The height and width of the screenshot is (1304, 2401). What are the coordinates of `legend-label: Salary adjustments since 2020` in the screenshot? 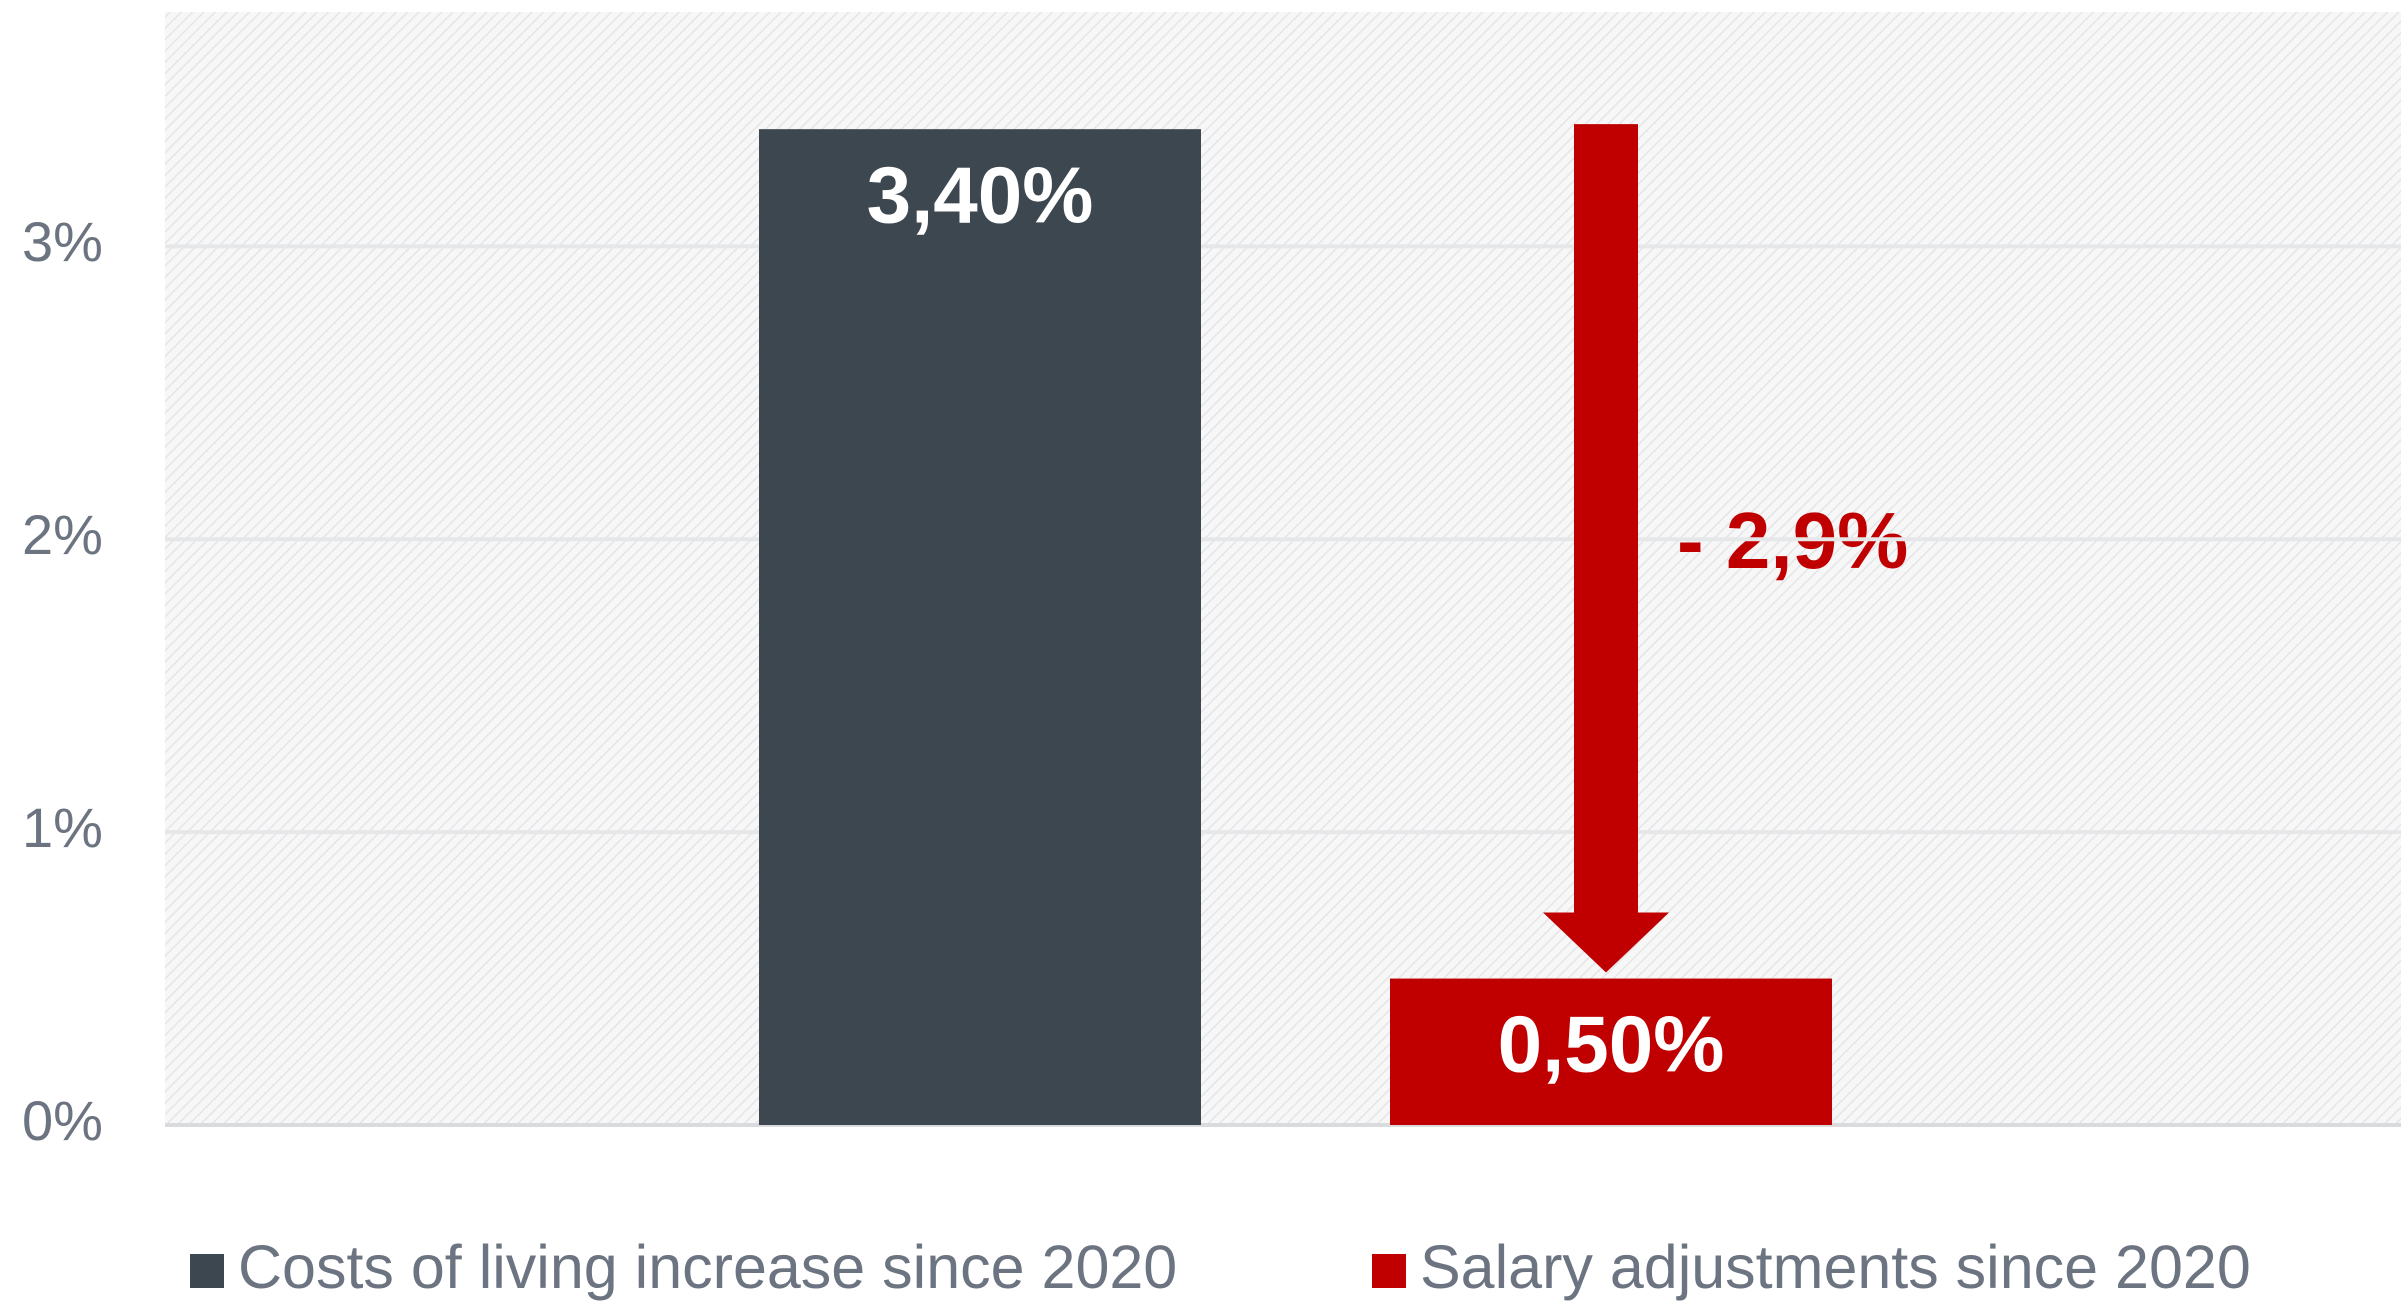 It's located at (1835, 1267).